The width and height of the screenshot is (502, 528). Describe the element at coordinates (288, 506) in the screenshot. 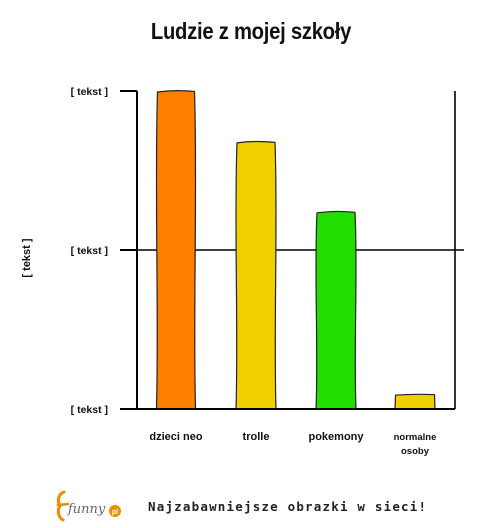

I see `footer-tagline: Najzabawniejsze obrazki w sieci!` at that location.